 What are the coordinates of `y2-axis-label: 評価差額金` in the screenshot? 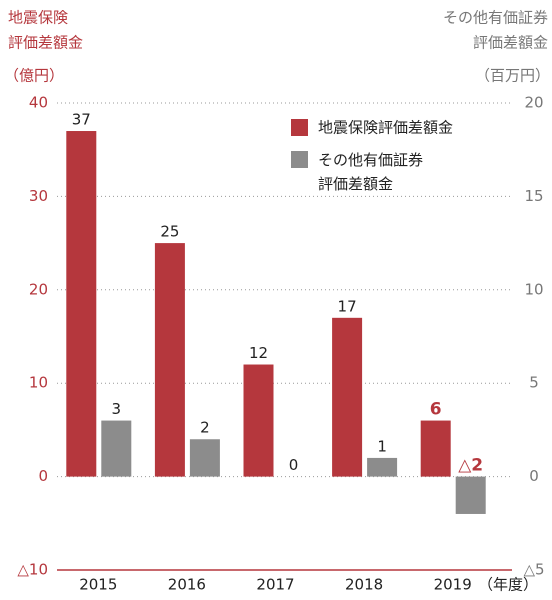 It's located at (510, 43).